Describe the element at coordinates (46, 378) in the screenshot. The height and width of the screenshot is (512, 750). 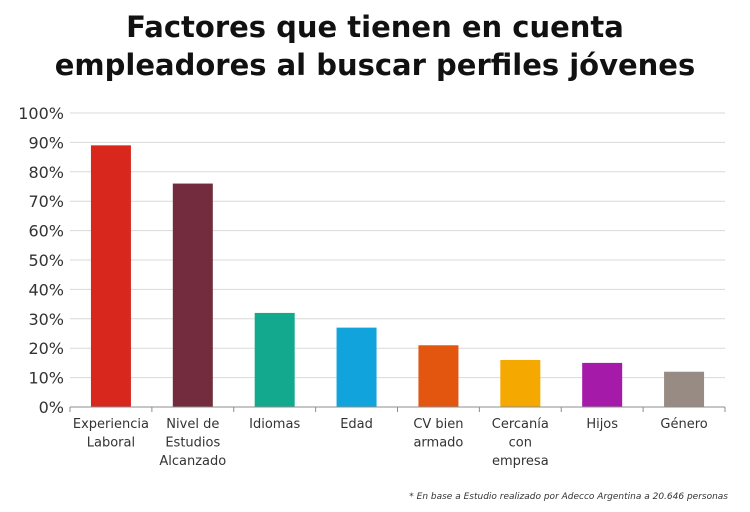
I see `y-tick-label: 10%` at that location.